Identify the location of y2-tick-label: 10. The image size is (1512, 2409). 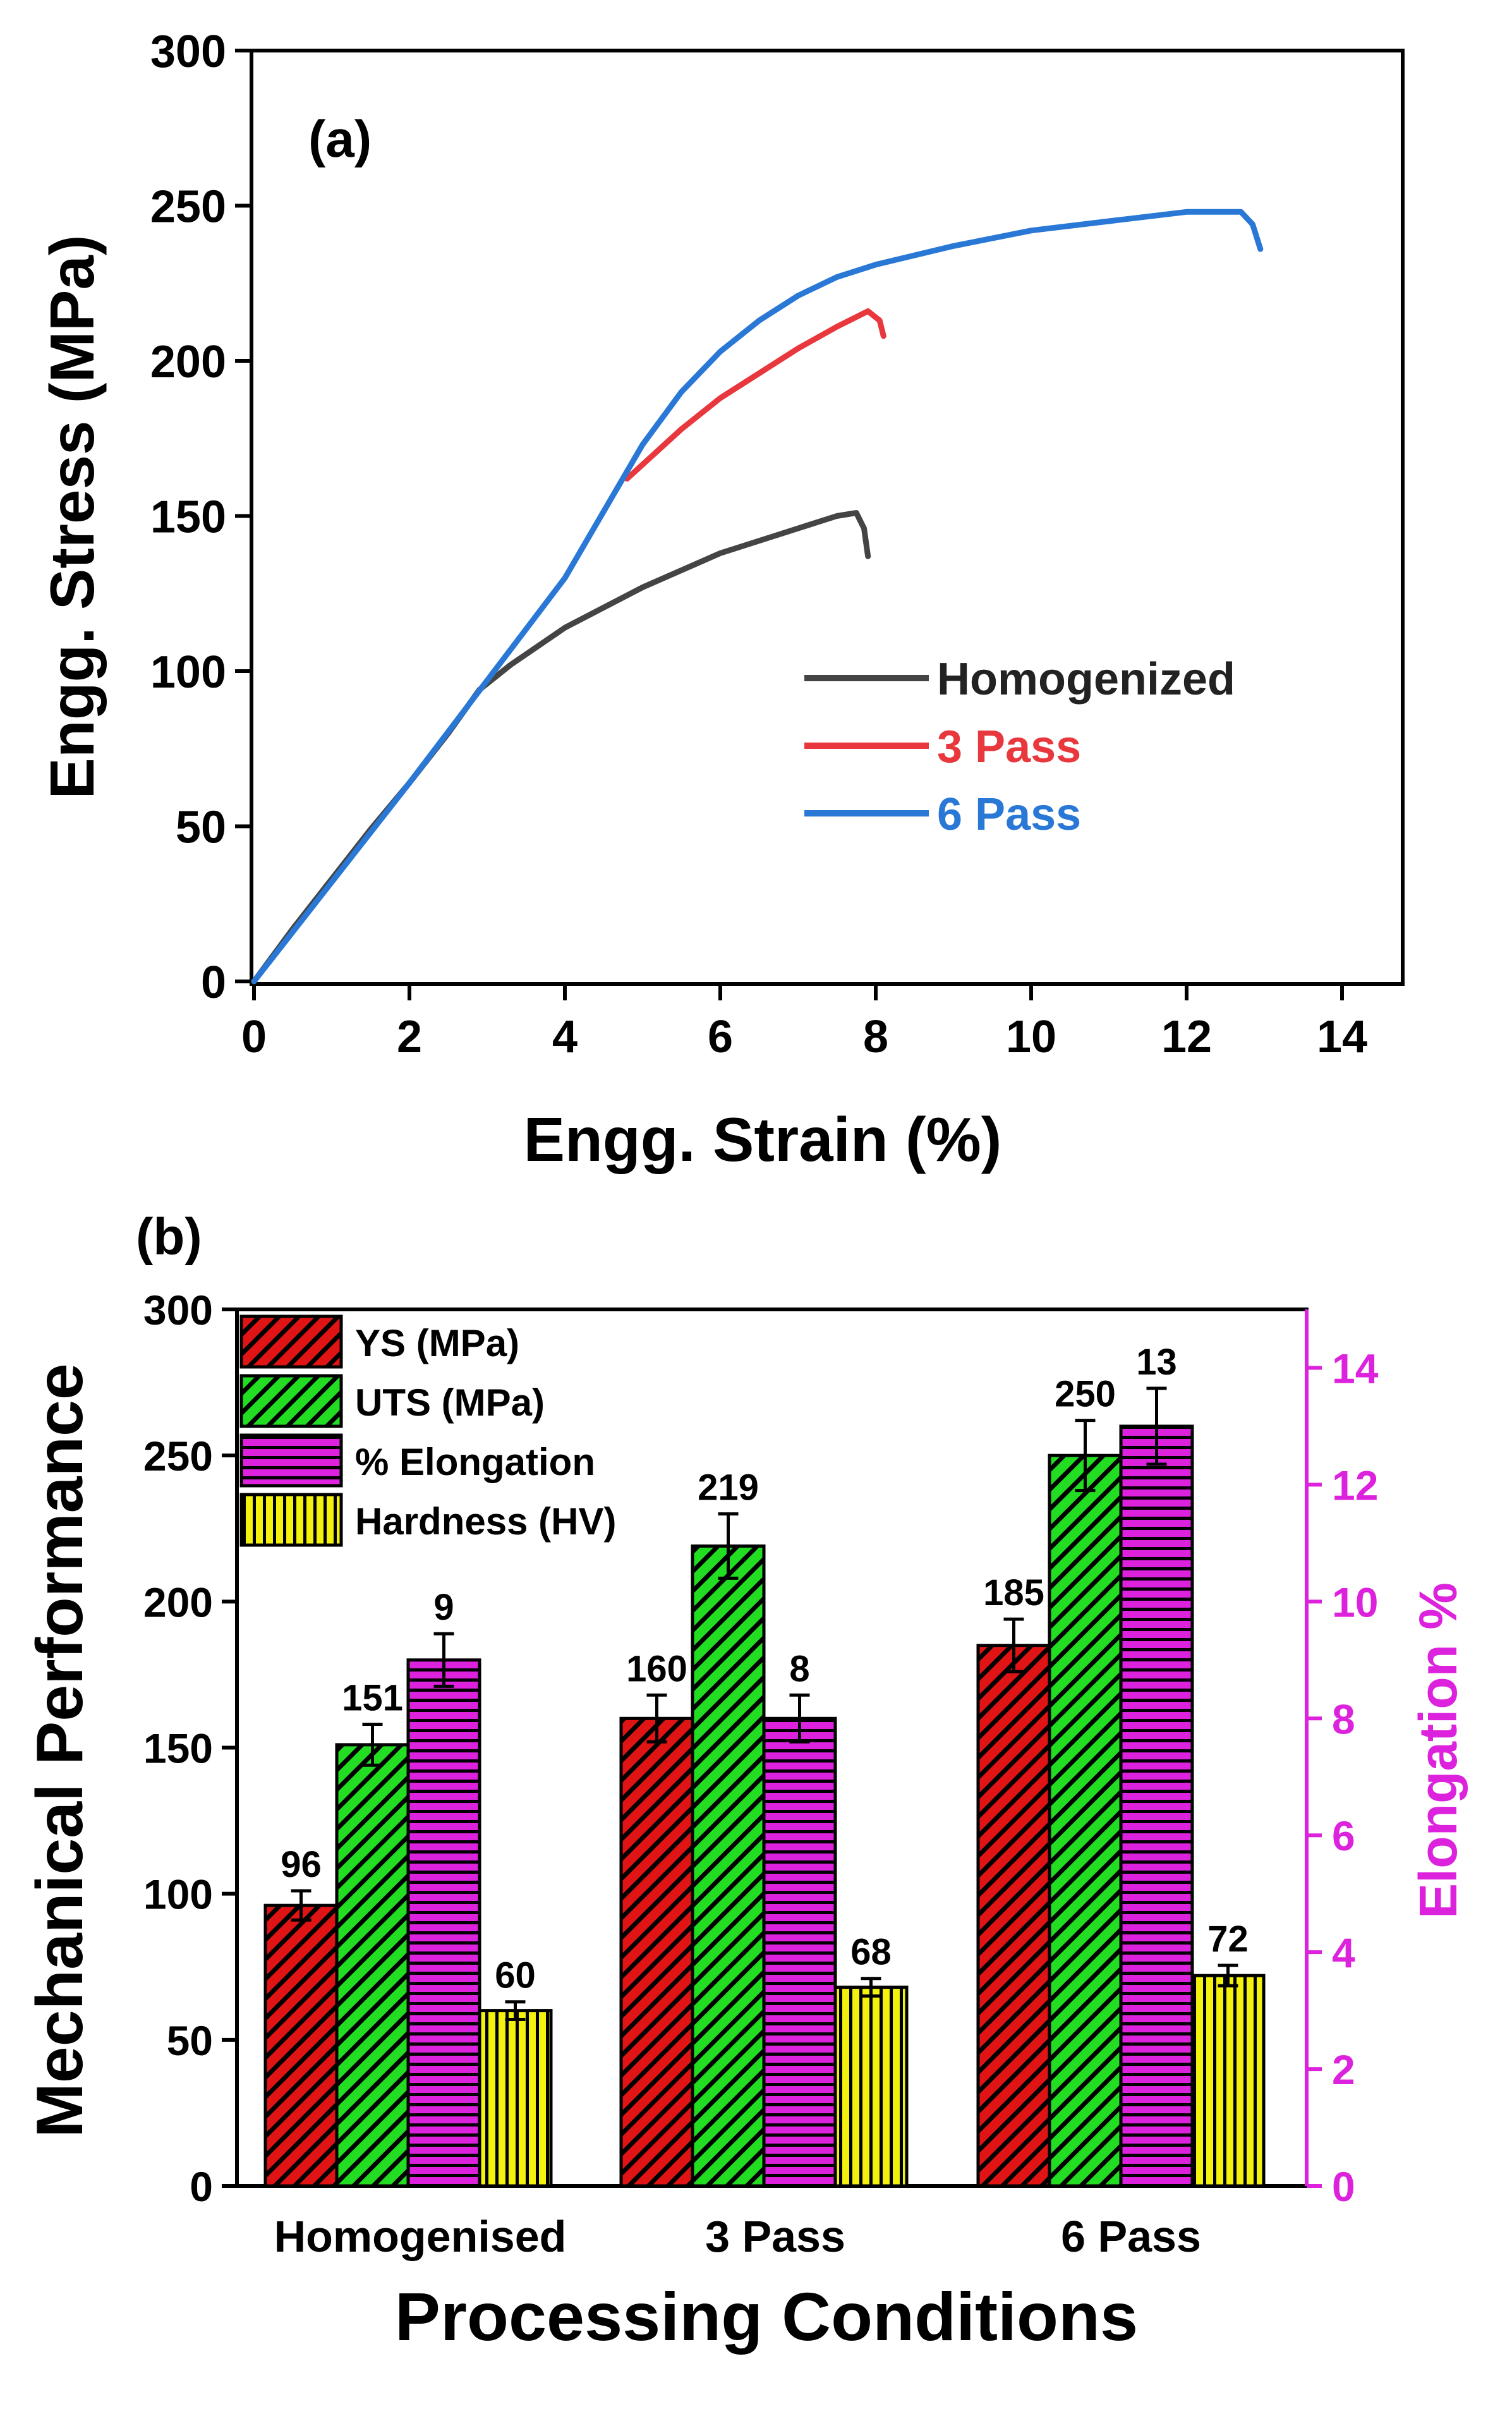
(1355, 1602).